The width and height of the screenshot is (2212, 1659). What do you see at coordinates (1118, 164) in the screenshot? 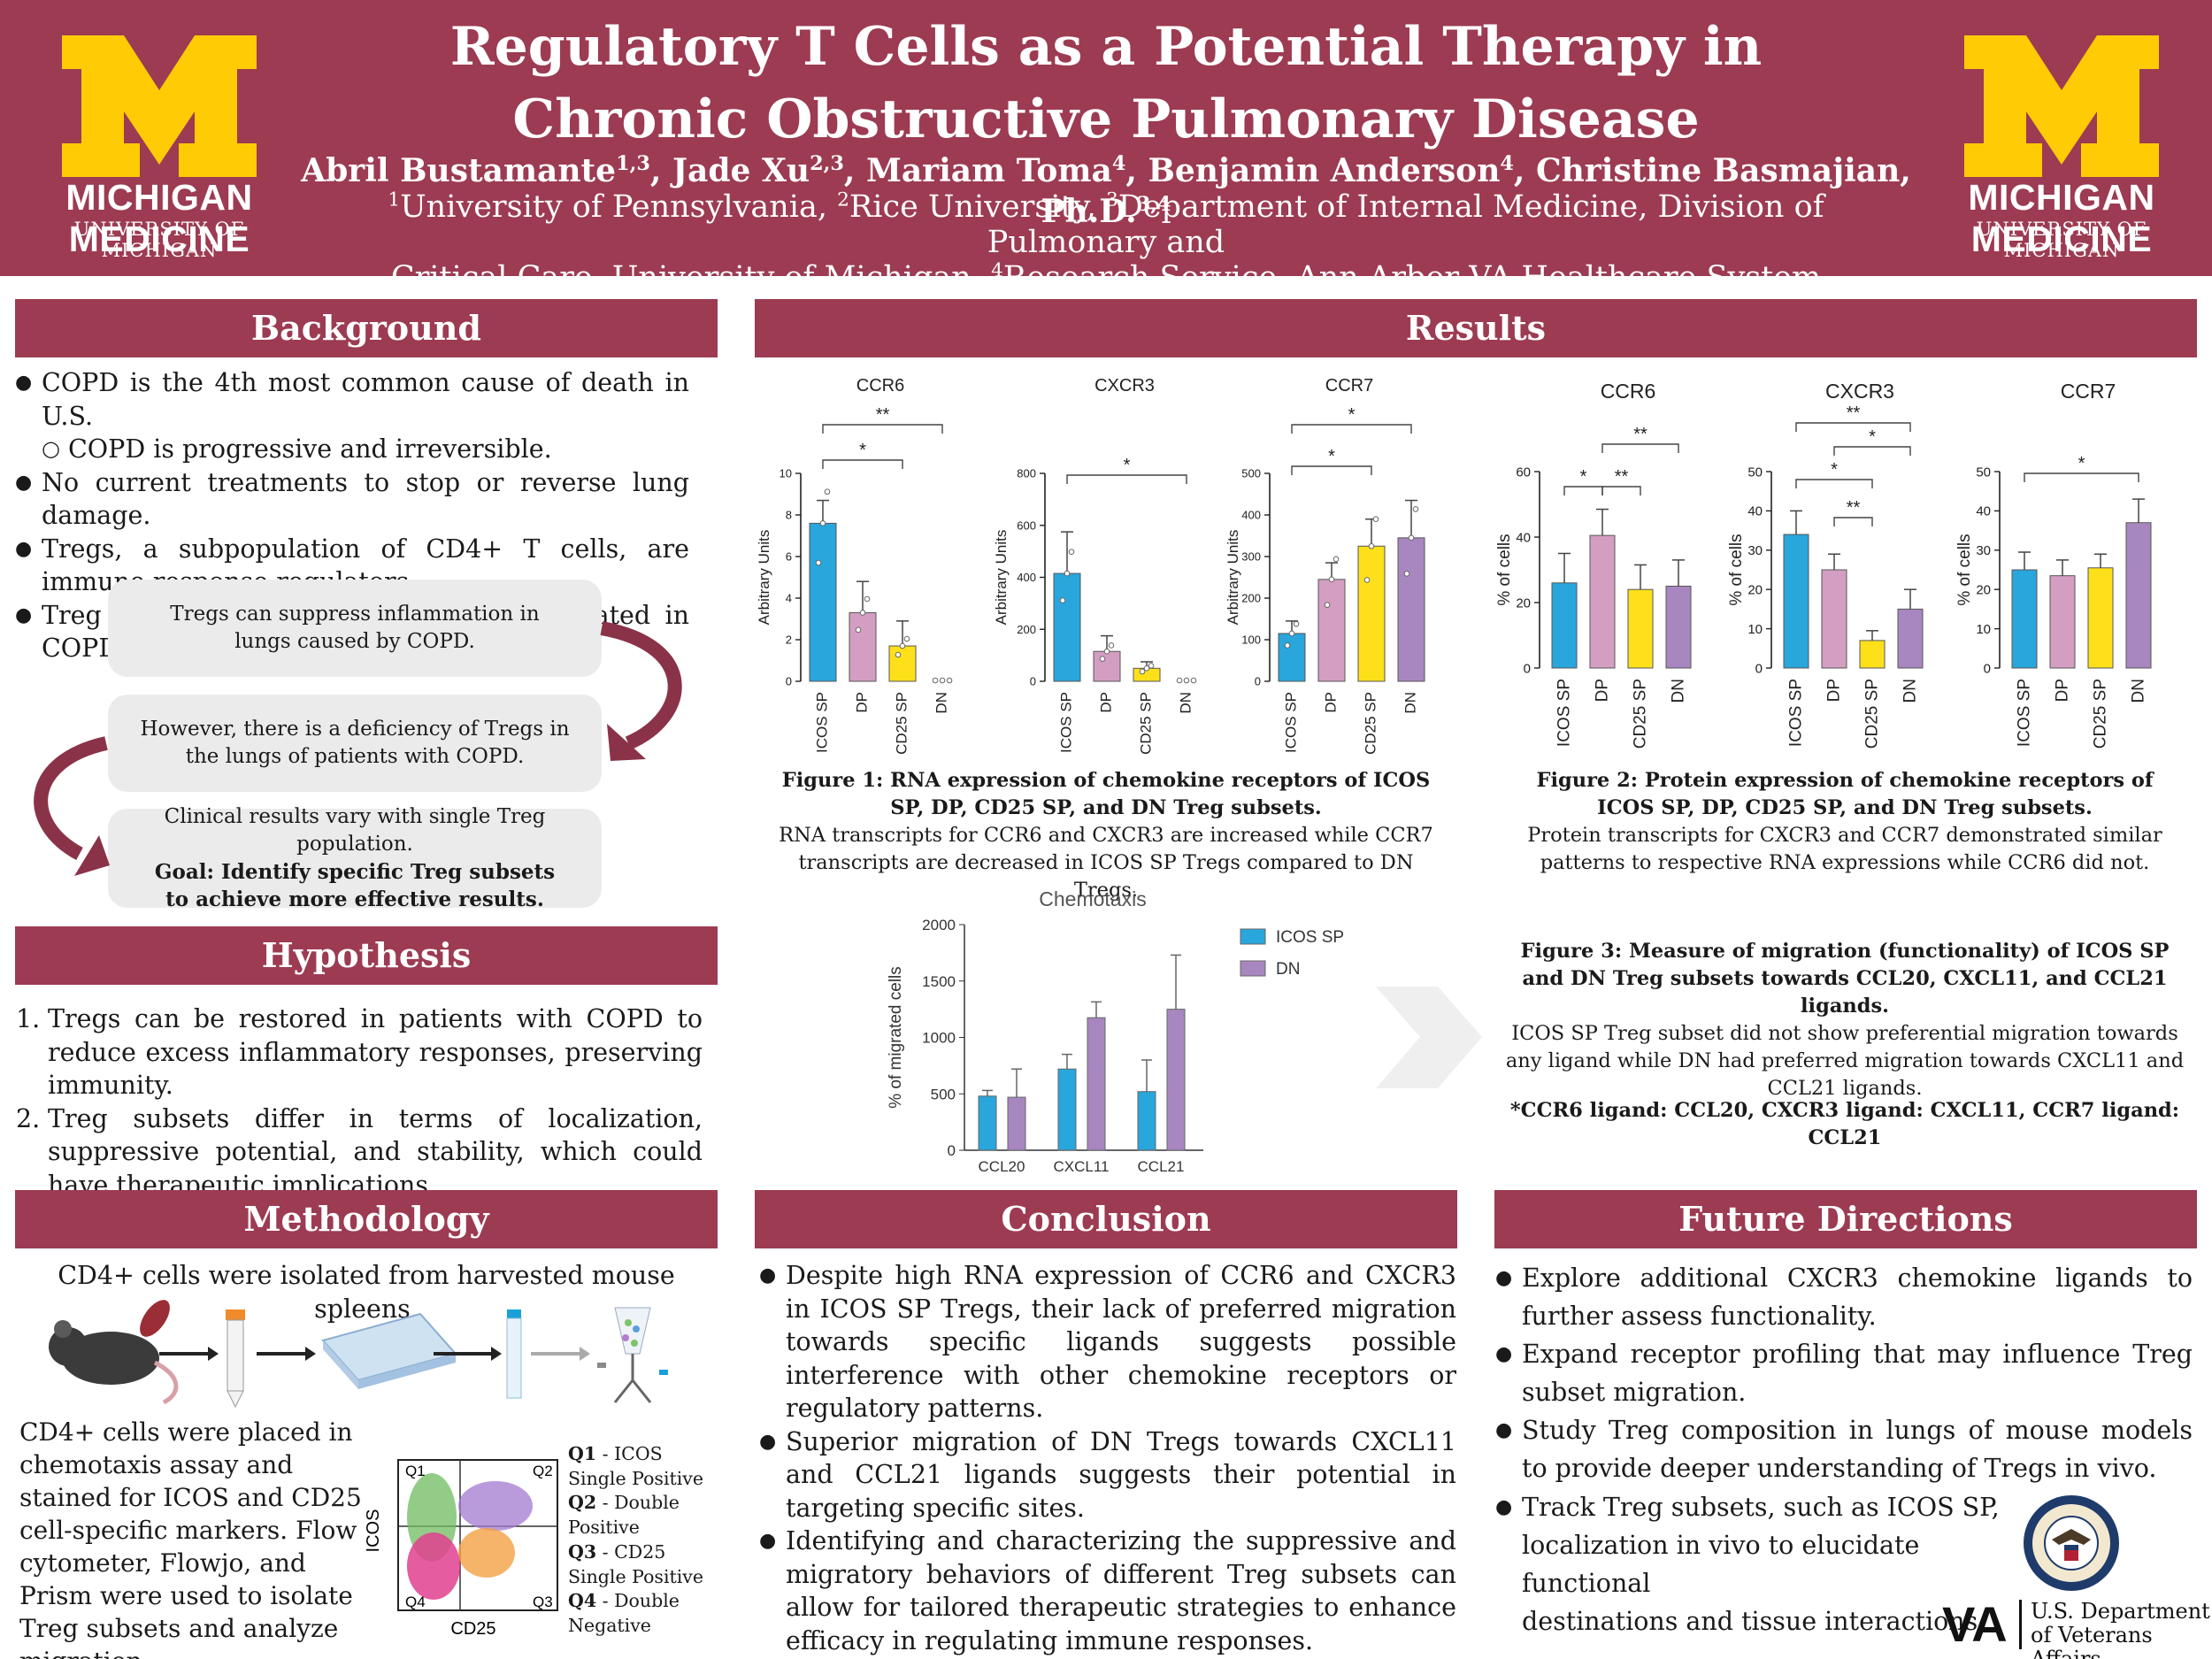
I see `author-affiliation-sup: 4` at bounding box center [1118, 164].